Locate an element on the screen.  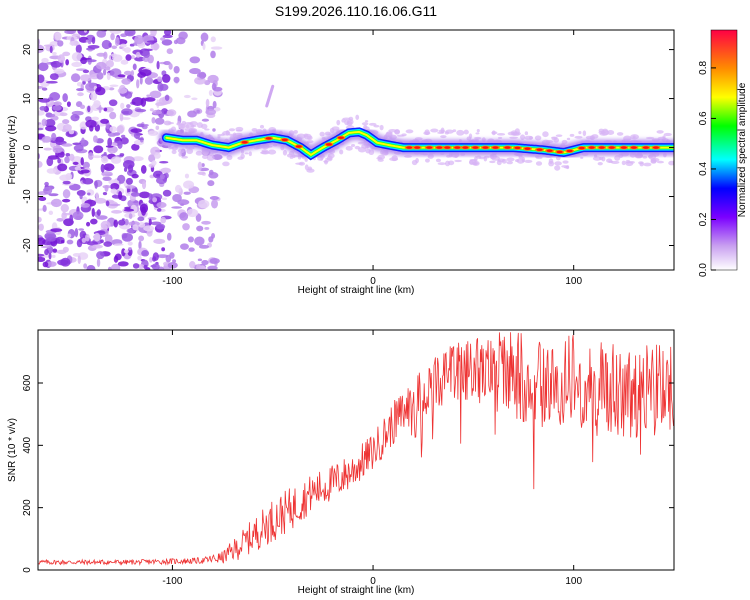
top-y-axis-label: Frequency (Hz) is located at coordinates (12, 150).